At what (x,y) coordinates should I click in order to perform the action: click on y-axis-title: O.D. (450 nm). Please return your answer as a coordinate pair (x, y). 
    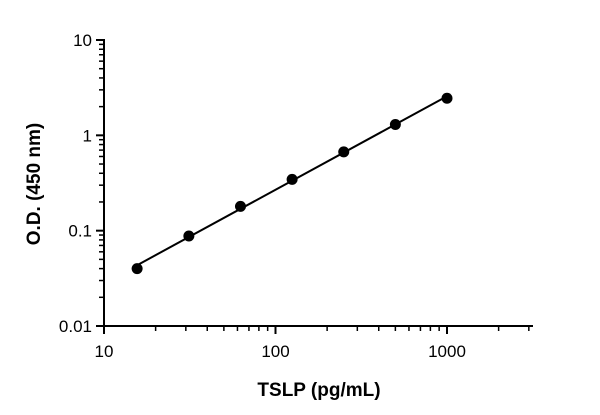
    Looking at the image, I should click on (34, 184).